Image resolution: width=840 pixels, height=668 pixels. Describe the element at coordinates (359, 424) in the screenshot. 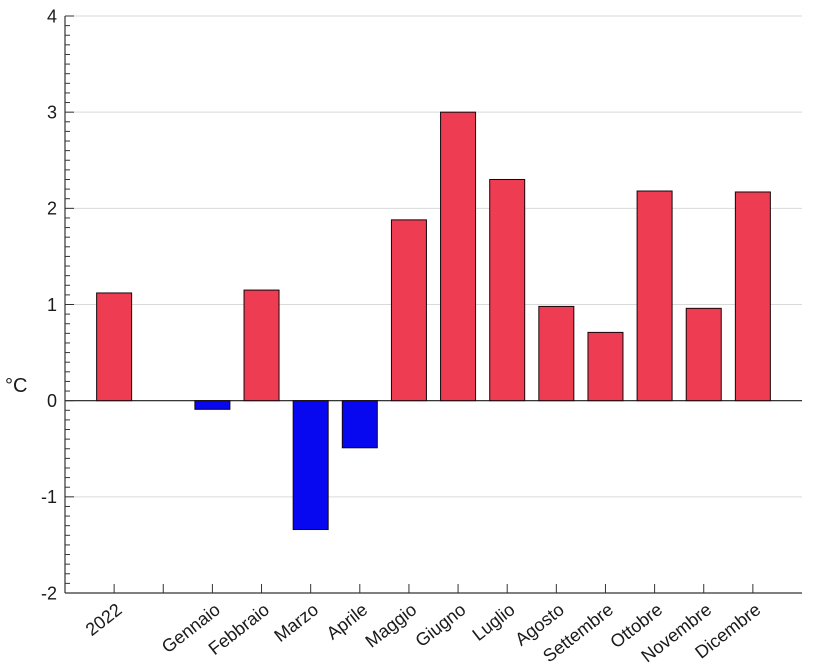

I see `bar-Aprile` at that location.